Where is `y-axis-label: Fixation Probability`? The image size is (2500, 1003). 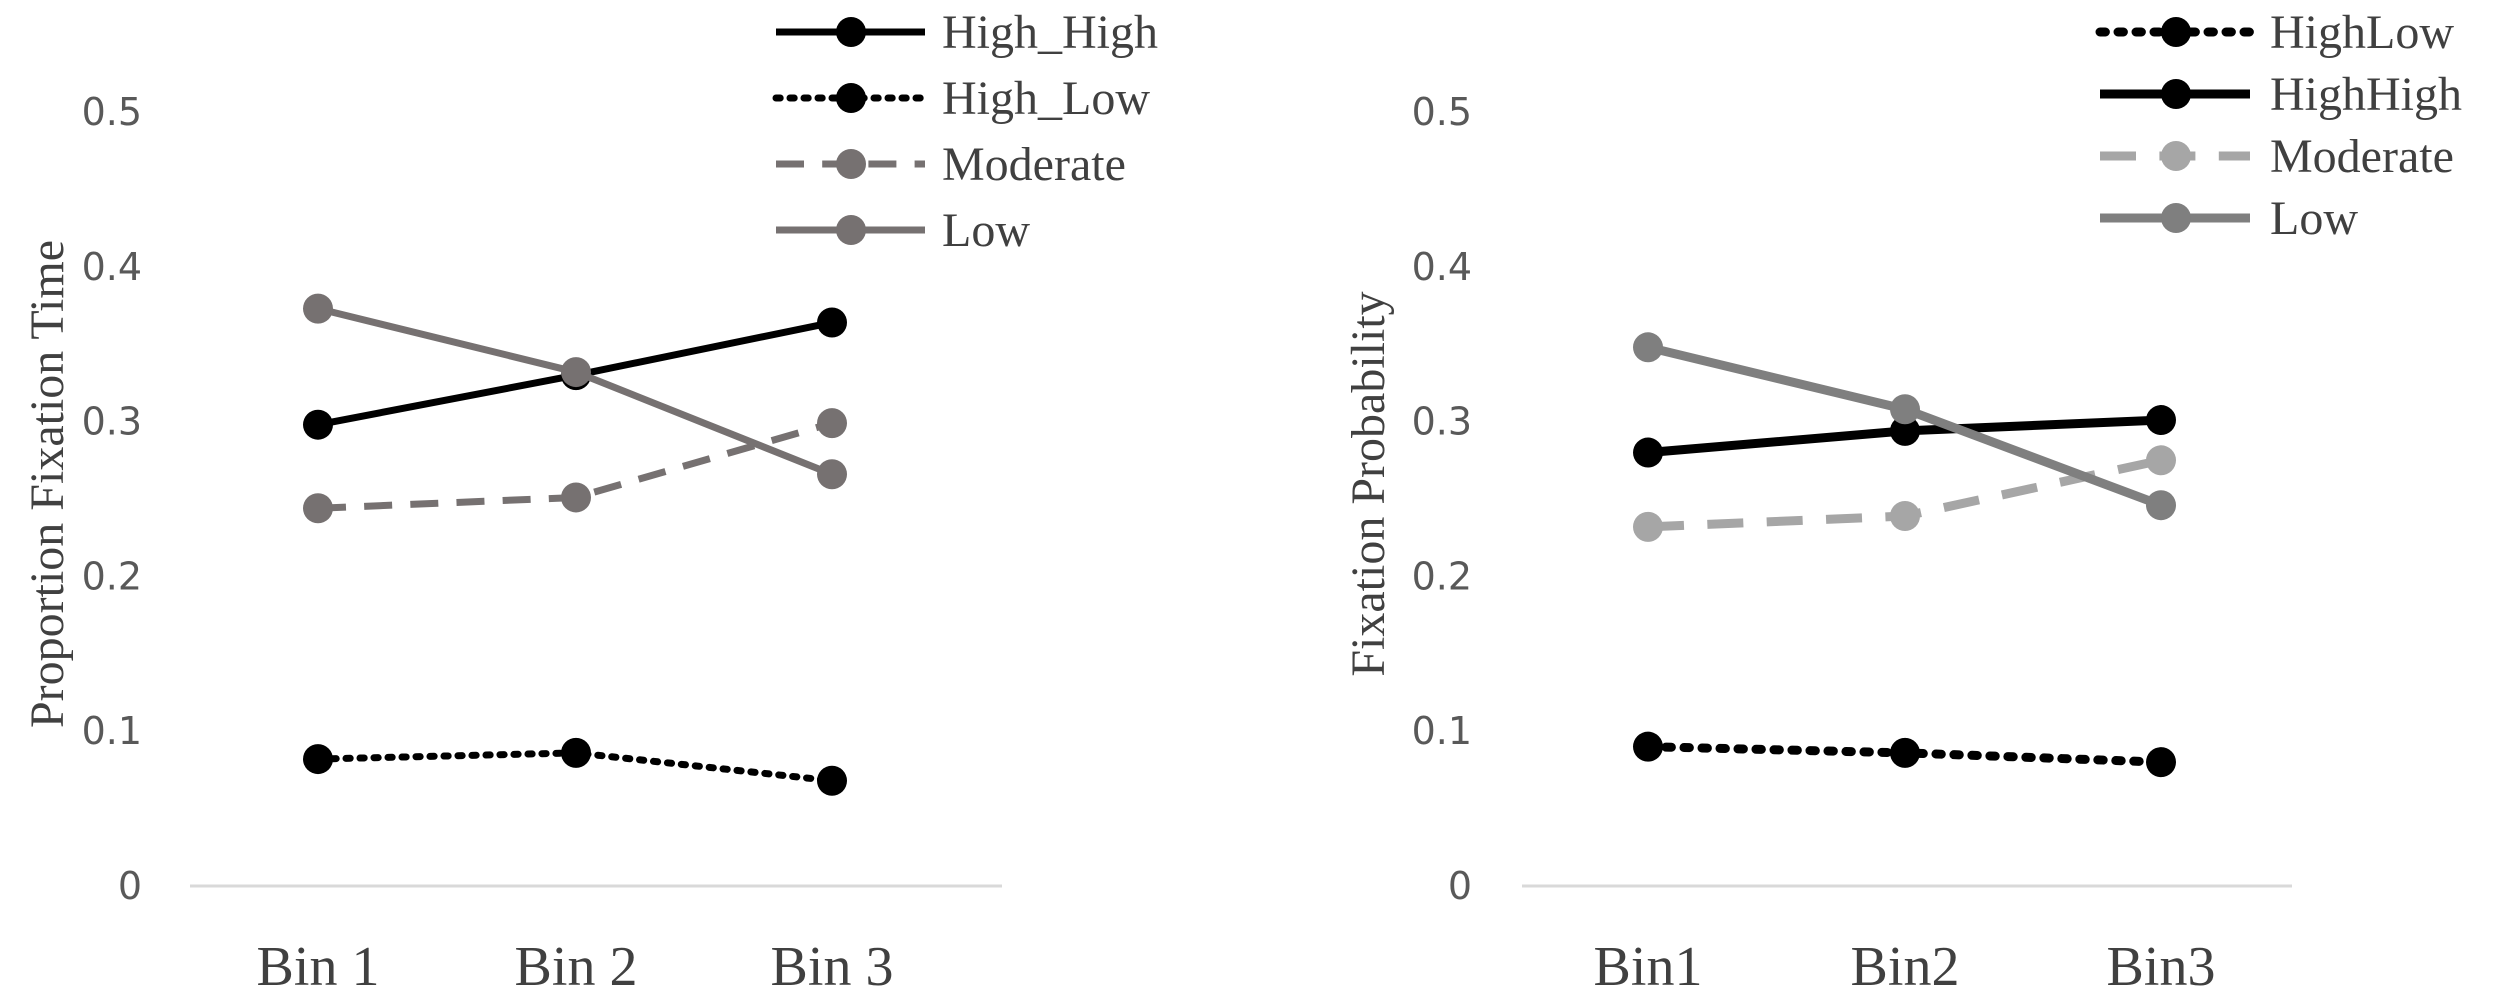
y-axis-label: Fixation Probability is located at coordinates (1368, 483).